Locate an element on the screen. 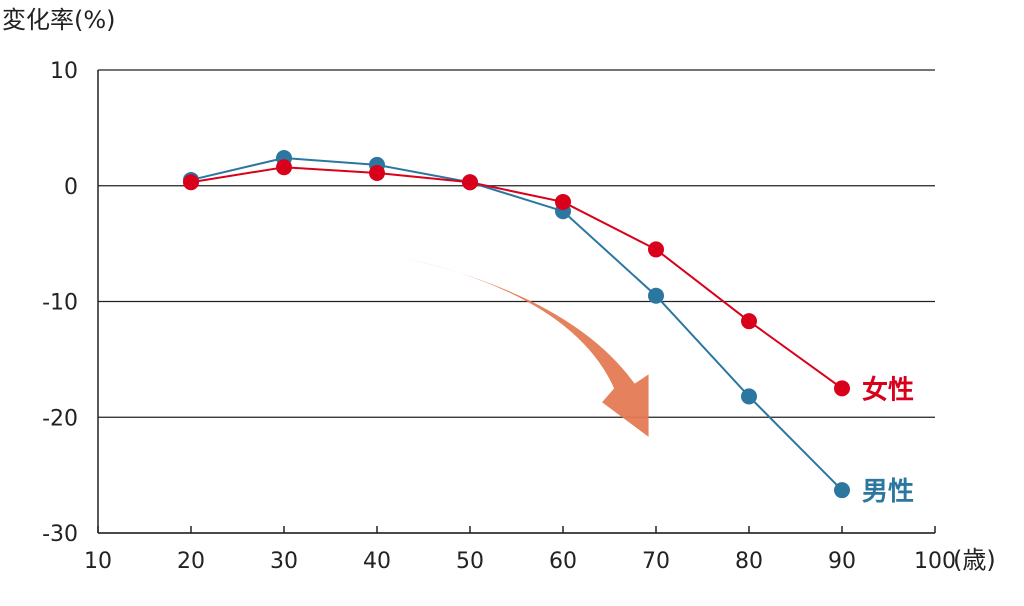 This screenshot has width=1024, height=606. legend-label-female: 女性 is located at coordinates (888, 389).